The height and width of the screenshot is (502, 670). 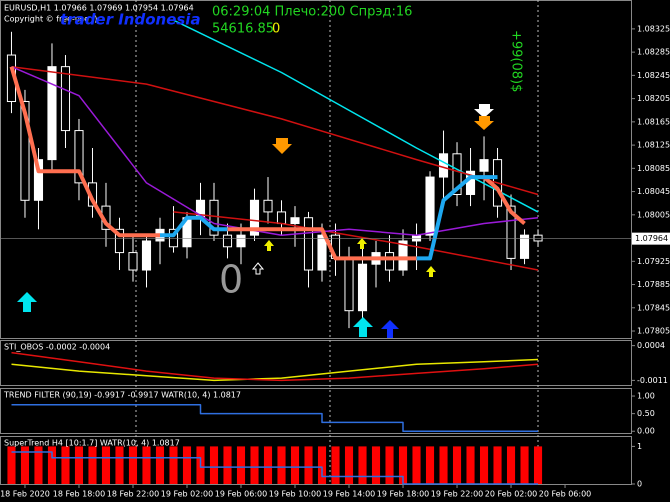 I want to click on y-tick-label: 0.50, so click(x=646, y=413).